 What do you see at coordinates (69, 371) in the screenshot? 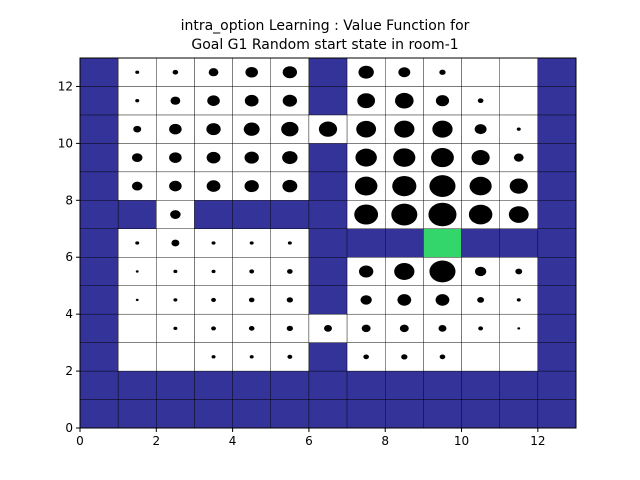
I see `y-tick-label: 2` at bounding box center [69, 371].